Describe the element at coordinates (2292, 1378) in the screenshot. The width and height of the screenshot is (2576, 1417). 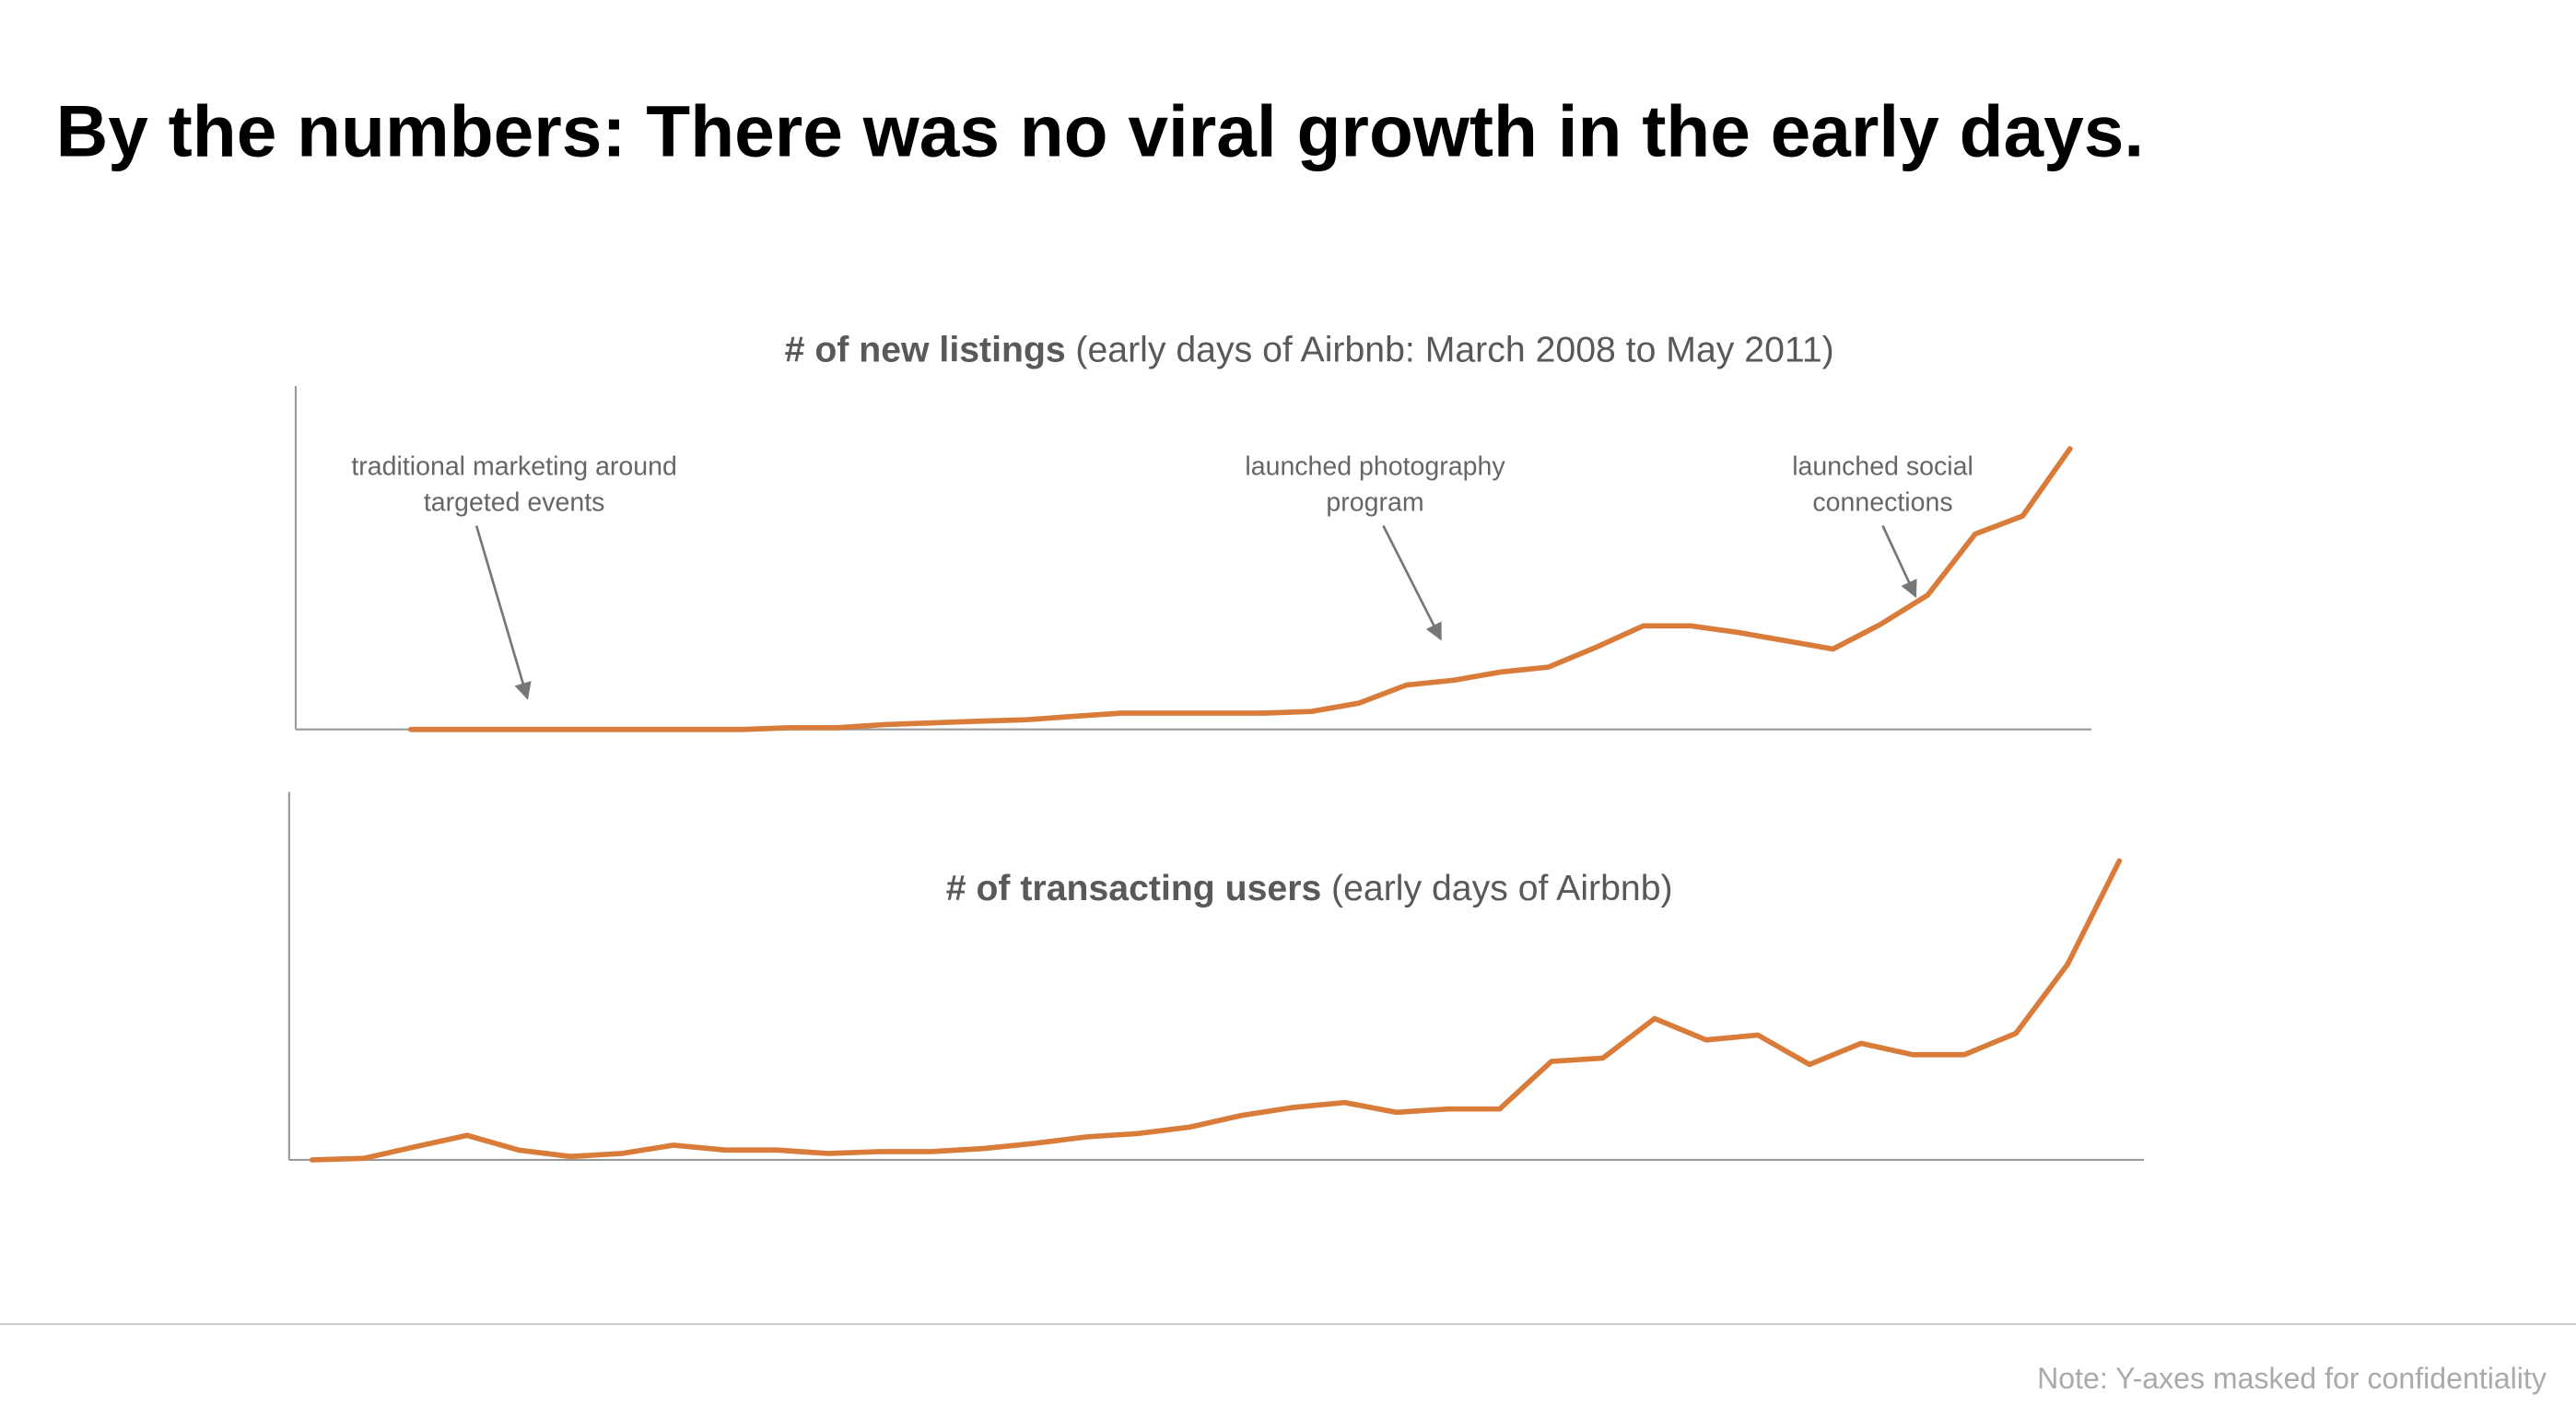
I see `footnote: Note: Y-axes masked for confidentiality` at that location.